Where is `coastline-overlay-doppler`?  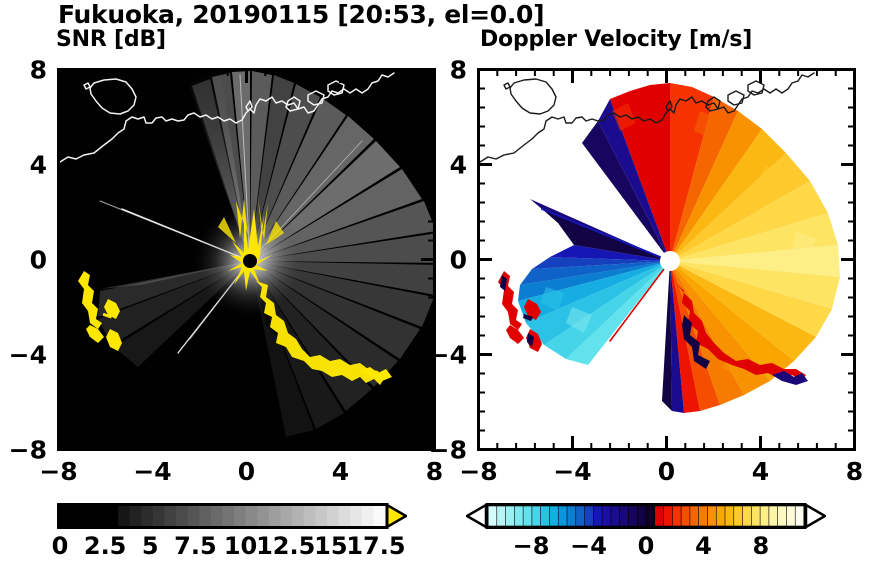
coastline-overlay-doppler is located at coordinates (647, 117).